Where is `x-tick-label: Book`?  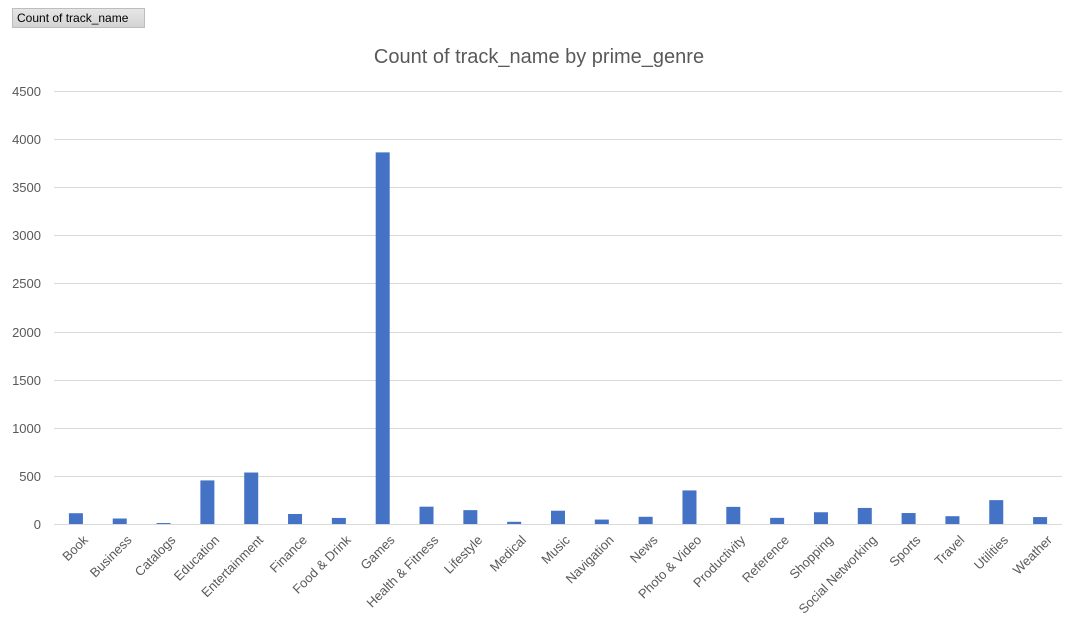 x-tick-label: Book is located at coordinates (75, 548).